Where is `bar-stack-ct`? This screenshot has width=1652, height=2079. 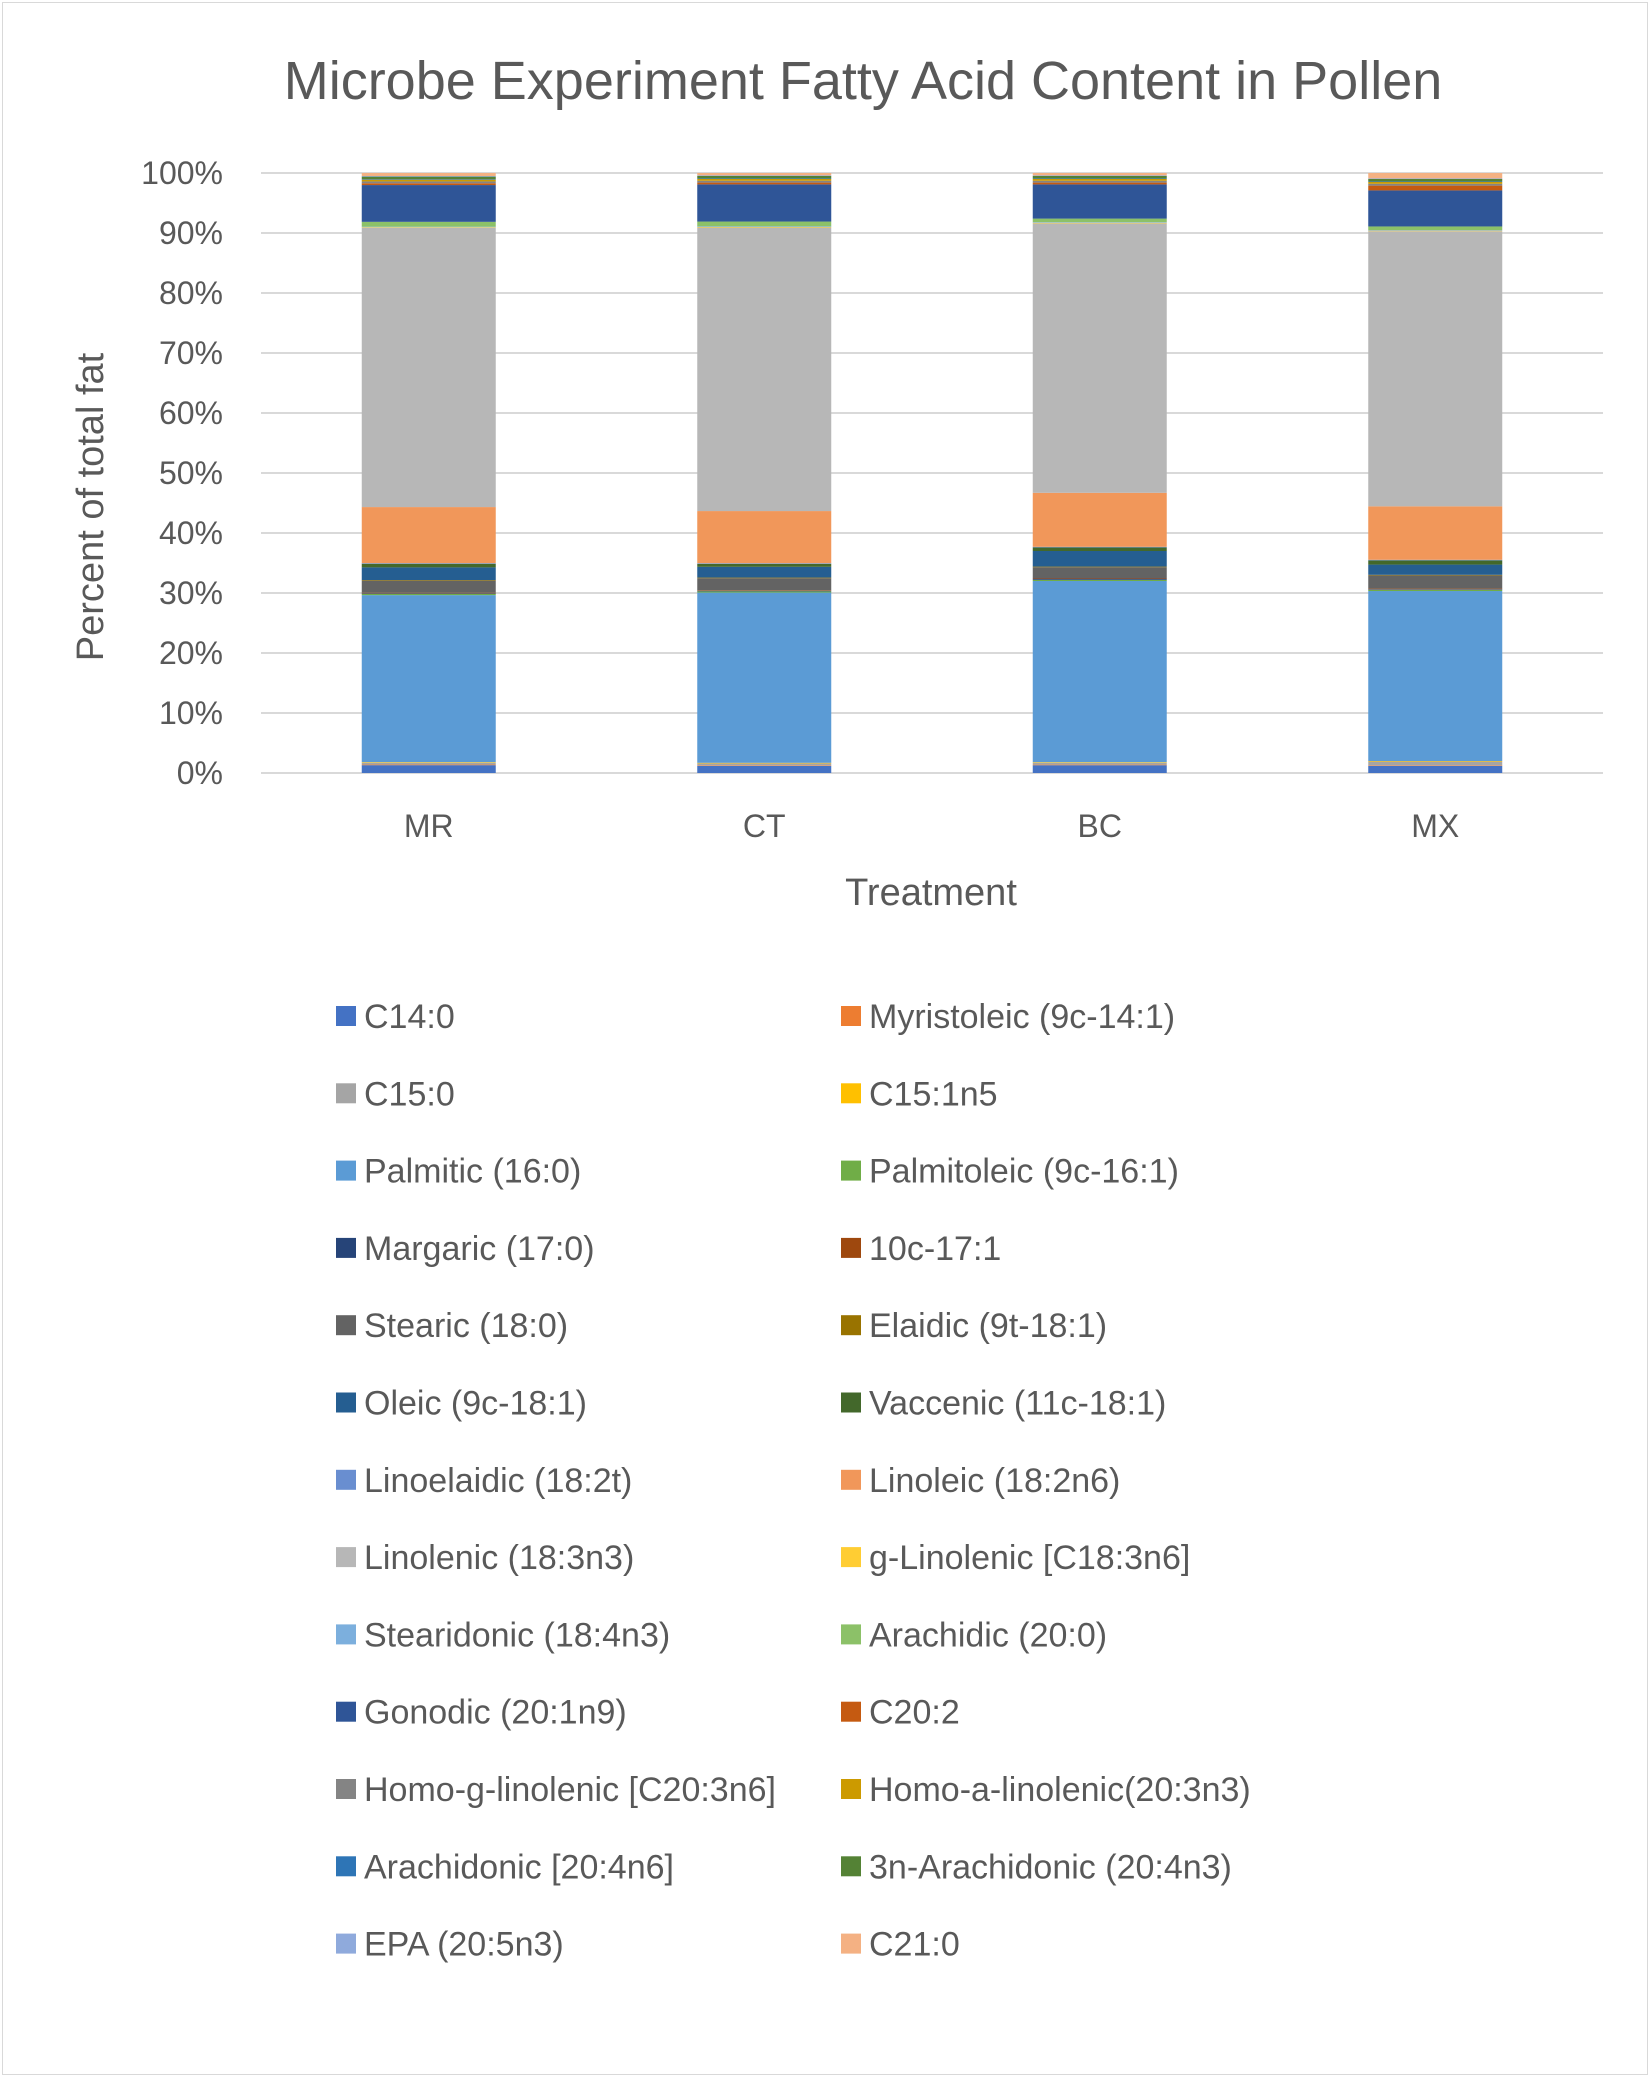 bar-stack-ct is located at coordinates (764, 473).